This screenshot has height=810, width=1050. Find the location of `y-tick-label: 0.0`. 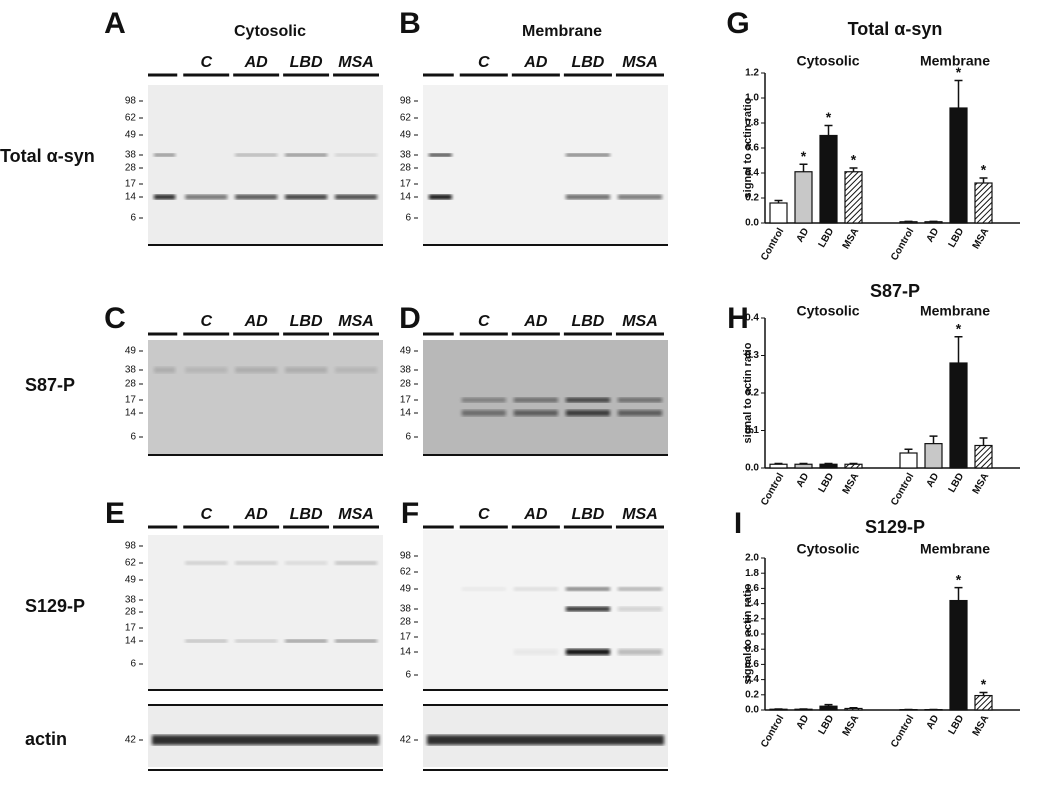

y-tick-label: 0.0 is located at coordinates (752, 223).